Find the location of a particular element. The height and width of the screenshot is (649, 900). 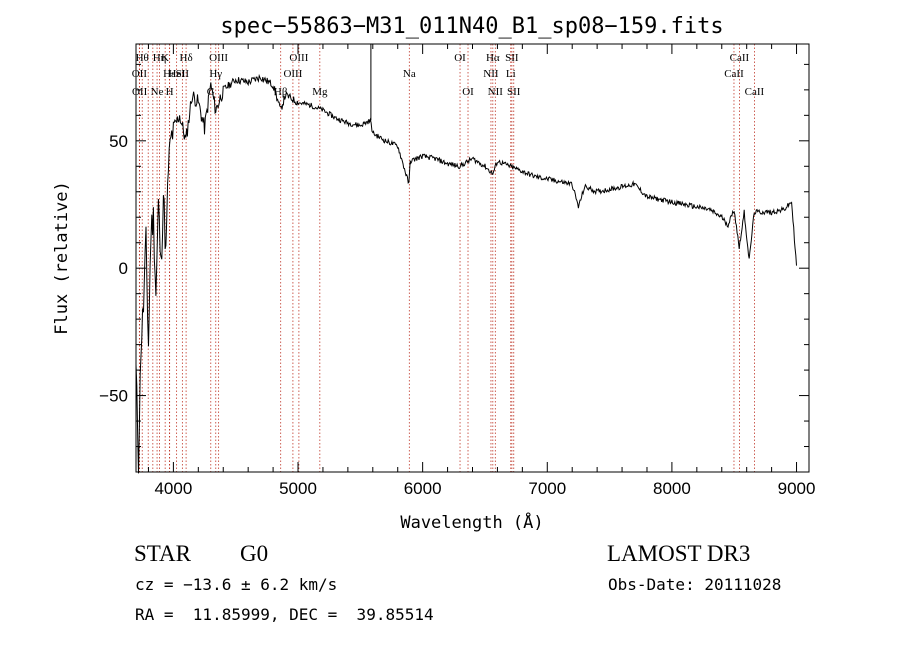

y-tick-label: 50 is located at coordinates (118, 141).